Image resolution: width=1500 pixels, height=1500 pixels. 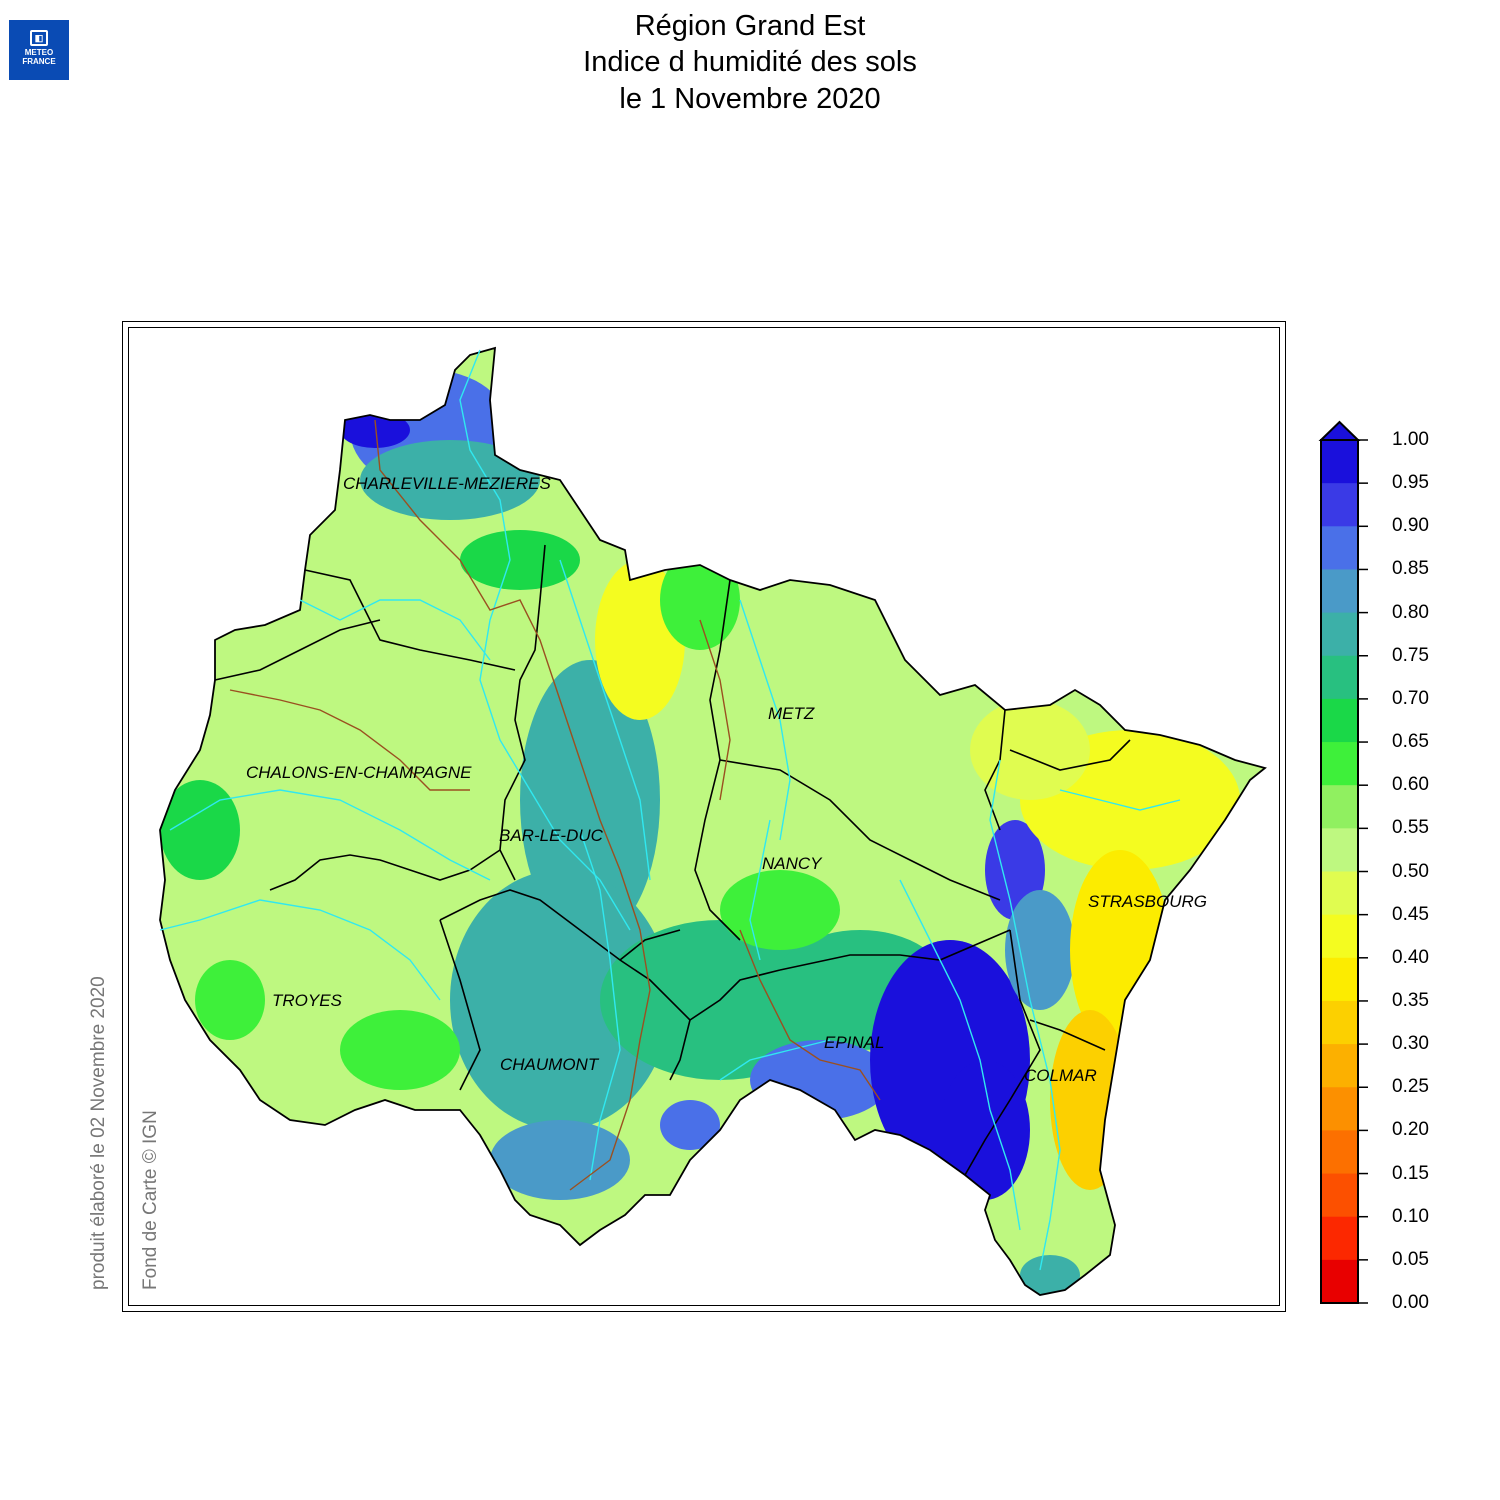 What do you see at coordinates (1410, 526) in the screenshot?
I see `legend-tick-label: 0.90` at bounding box center [1410, 526].